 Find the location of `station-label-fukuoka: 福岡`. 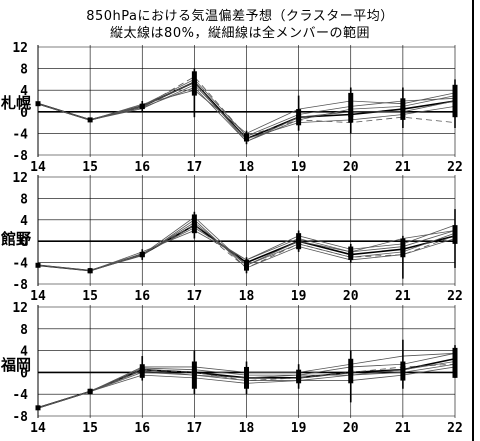

station-label-fukuoka: 福岡 is located at coordinates (16, 365).